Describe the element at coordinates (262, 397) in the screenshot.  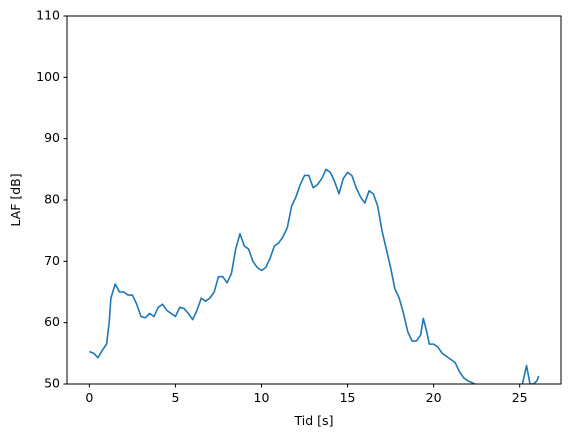
I see `x-tick-label: 10` at that location.